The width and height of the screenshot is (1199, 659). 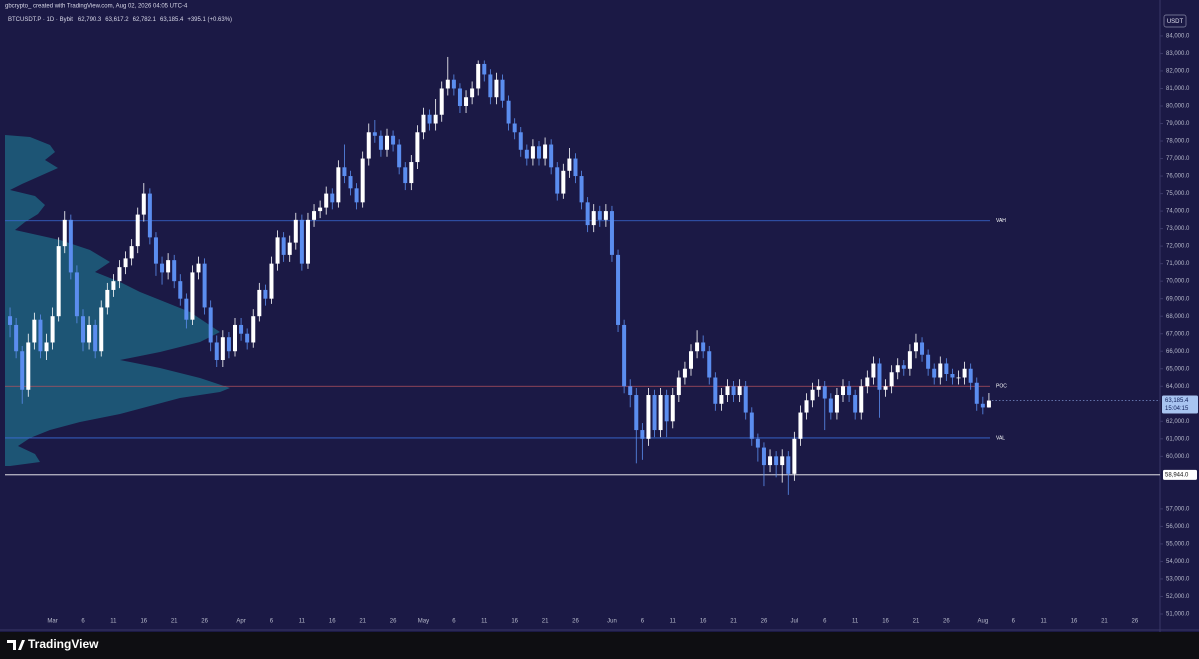 I want to click on y-tick-label: 78,000.0, so click(x=1178, y=142).